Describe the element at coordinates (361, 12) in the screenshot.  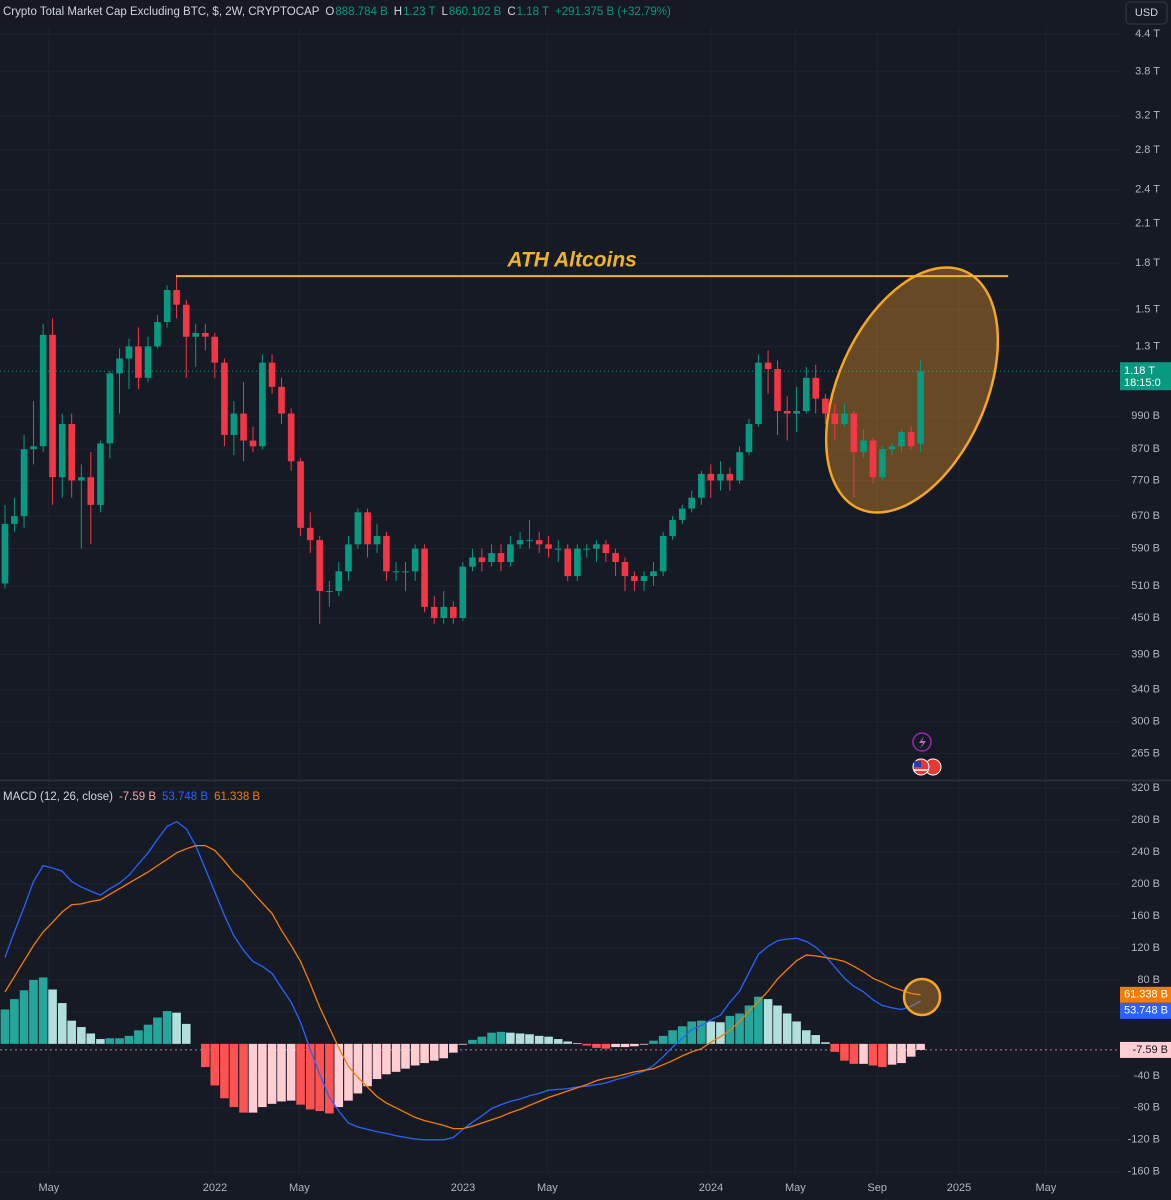
I see `legend-value: 888.784 B` at that location.